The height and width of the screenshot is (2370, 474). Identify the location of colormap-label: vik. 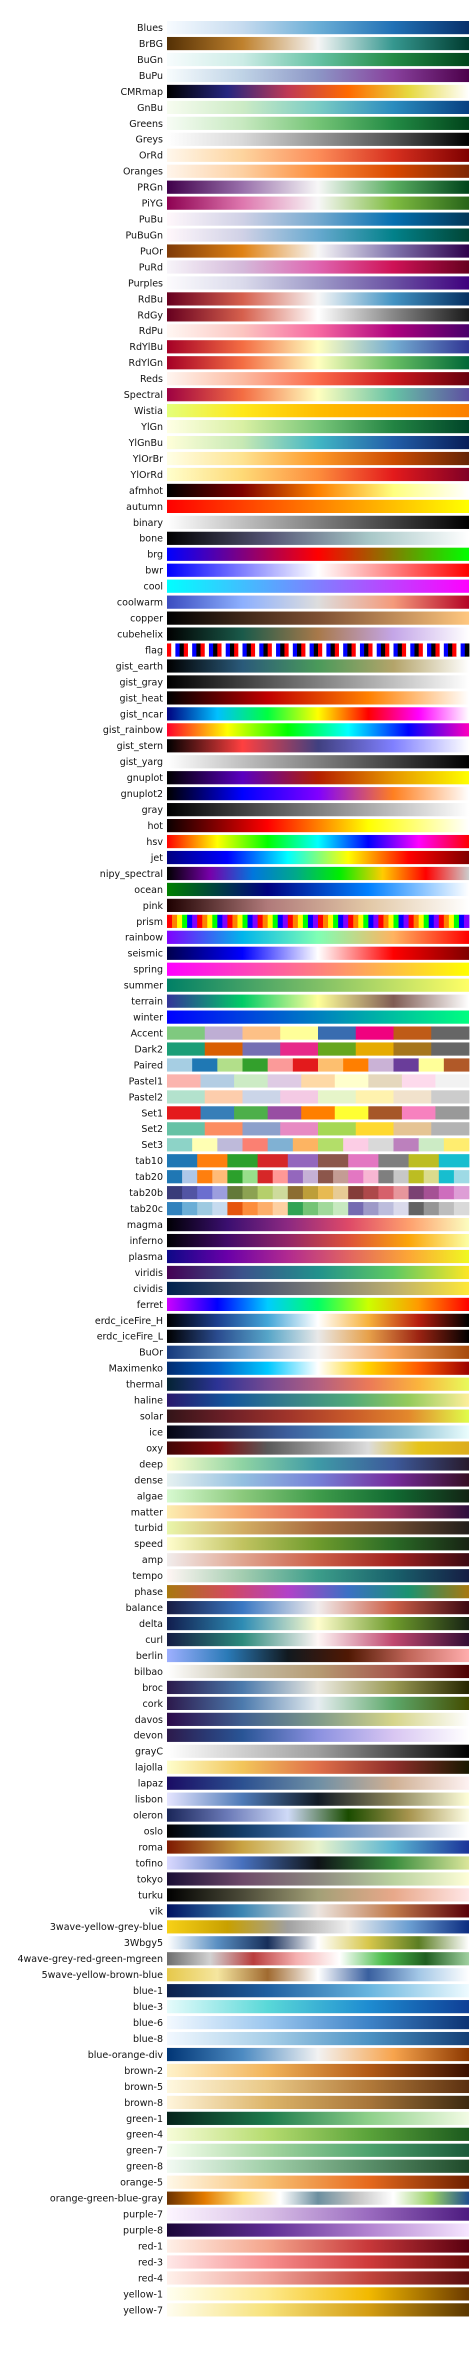
(156, 1911).